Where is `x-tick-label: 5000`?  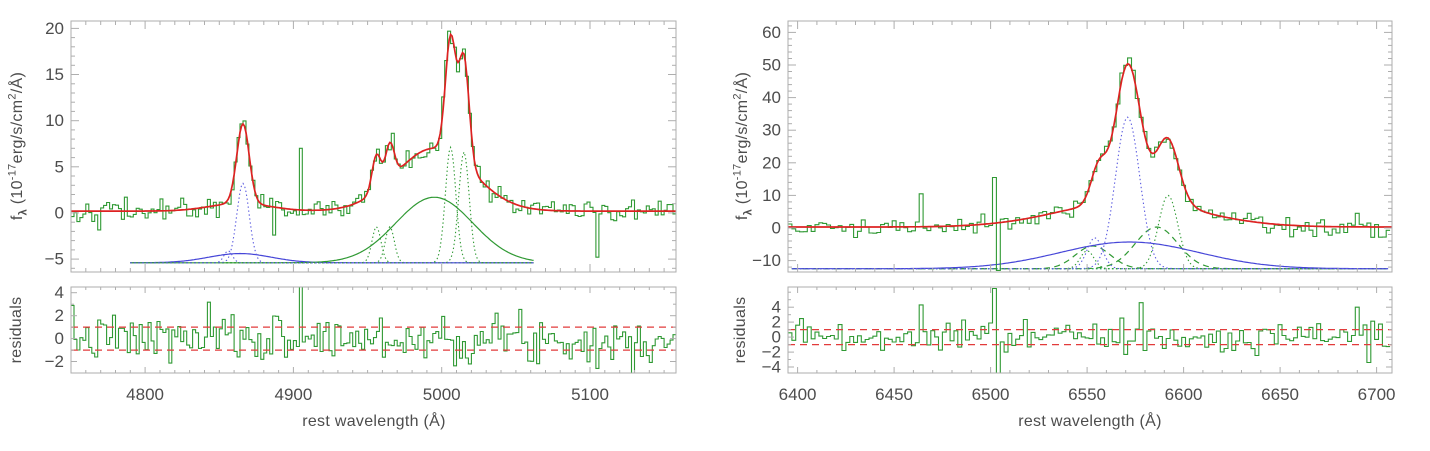 x-tick-label: 5000 is located at coordinates (442, 394).